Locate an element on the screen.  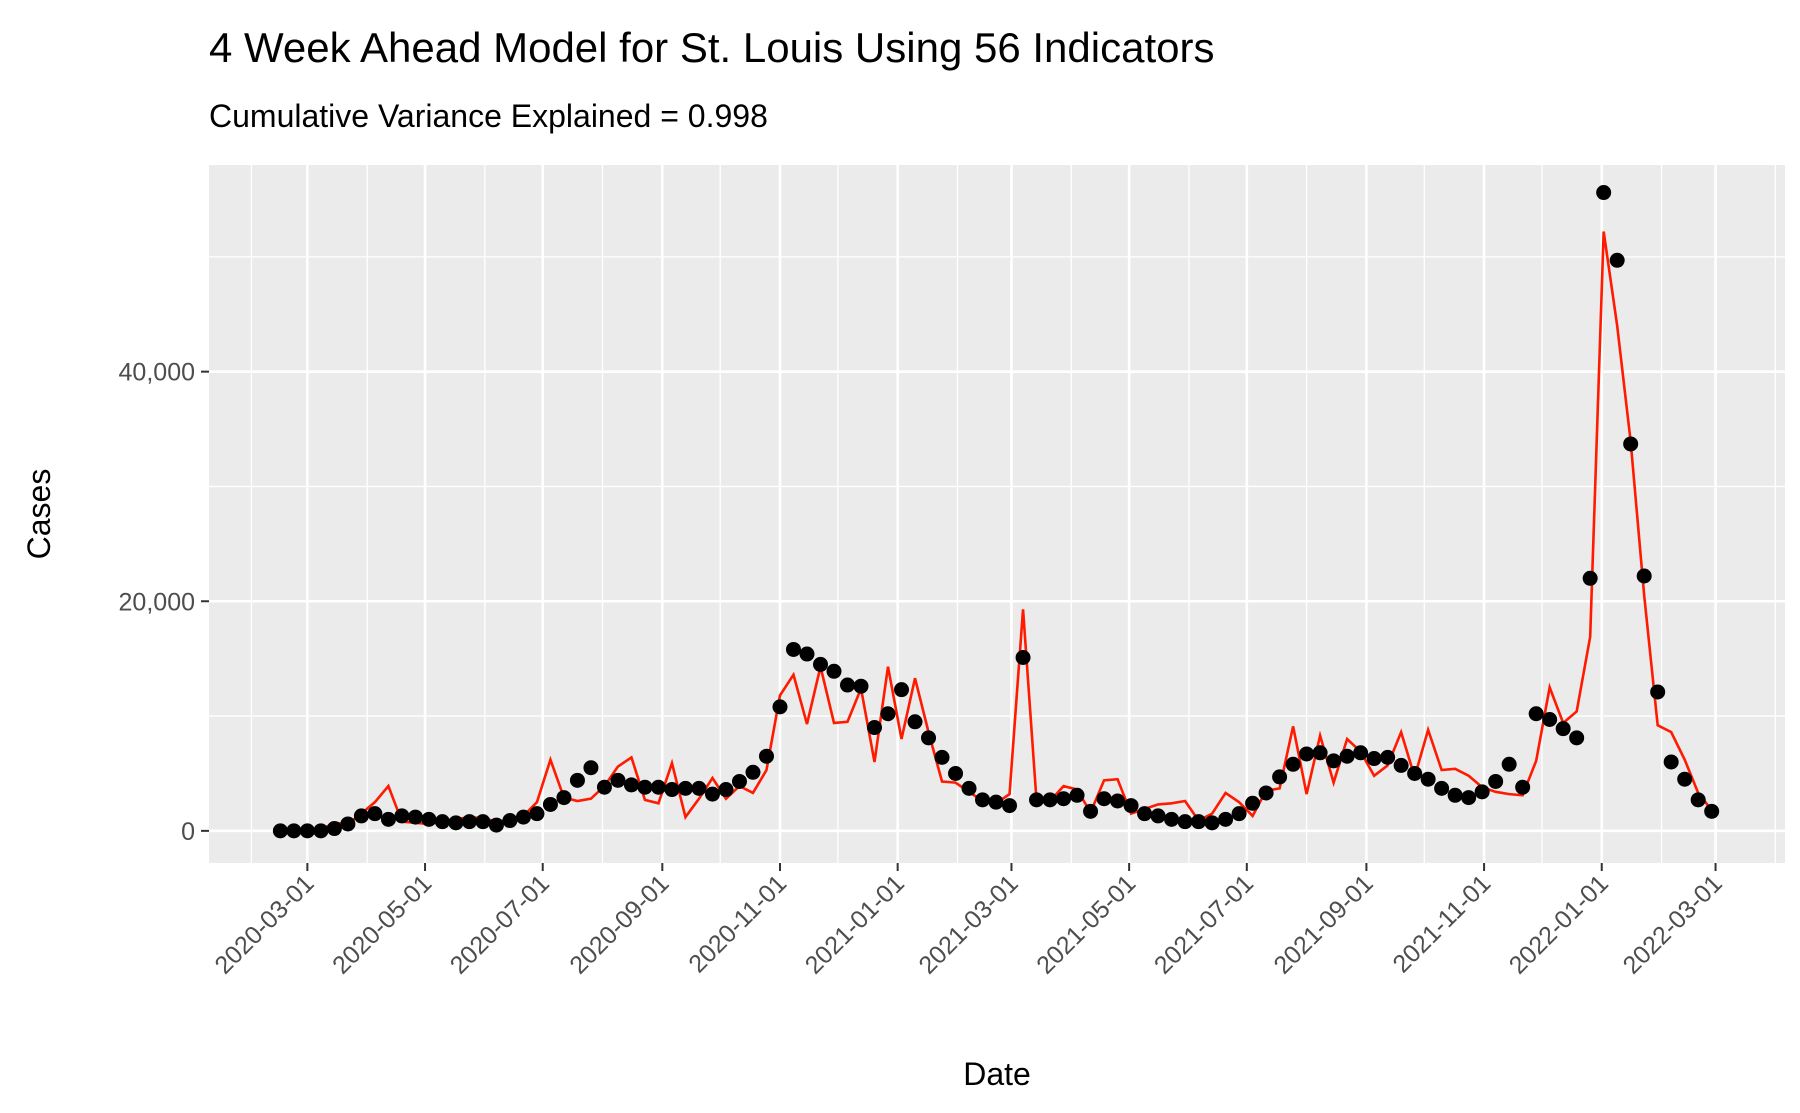
x-tick-label: 2021-01-01 is located at coordinates (855, 924).